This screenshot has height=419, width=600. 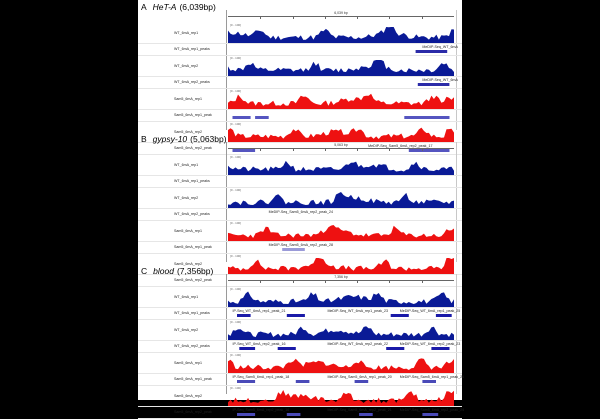 I want to click on peak-track: Sam5_6mA_rep1_peak, so click(x=300, y=116).